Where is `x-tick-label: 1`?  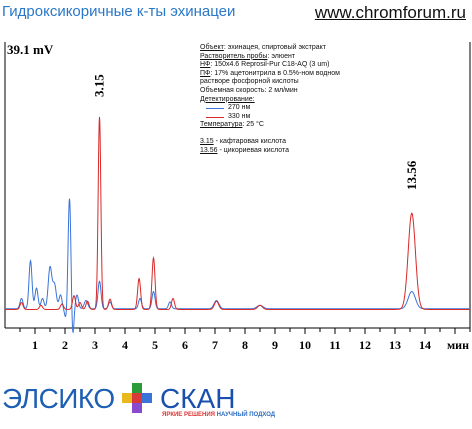
x-tick-label: 1 is located at coordinates (35, 345).